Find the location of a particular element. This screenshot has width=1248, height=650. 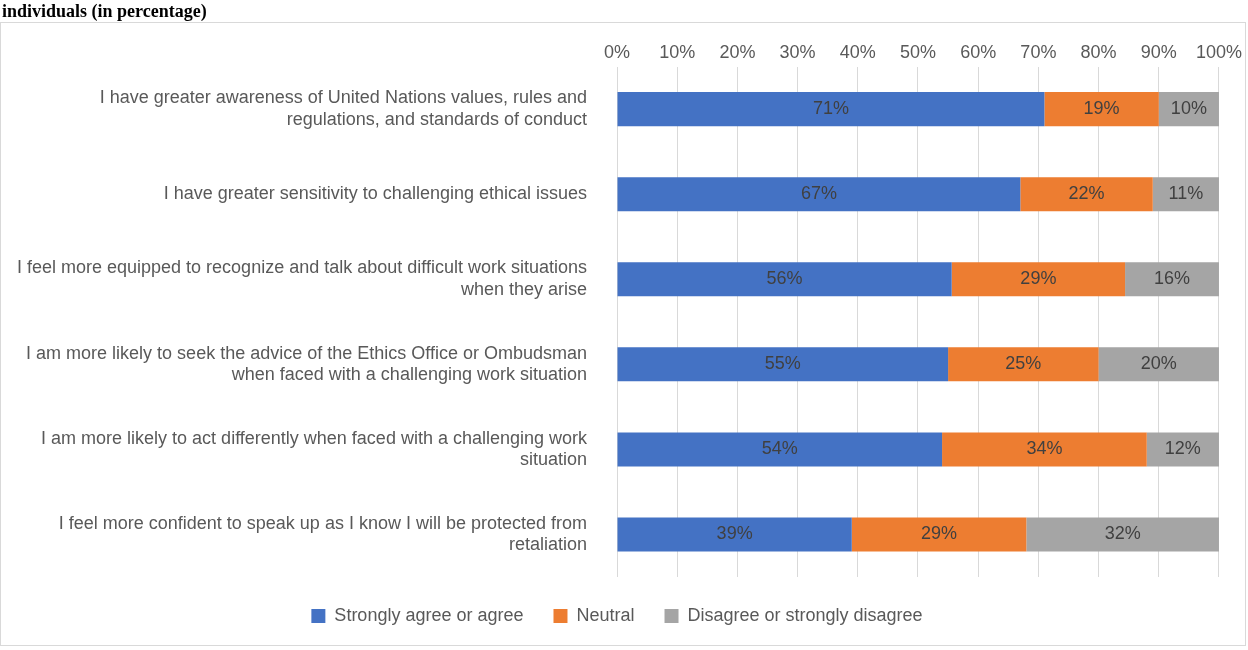

y-tick-label: I am more likely to act differently when faced with a challenging work situation is located at coordinates (314, 448).